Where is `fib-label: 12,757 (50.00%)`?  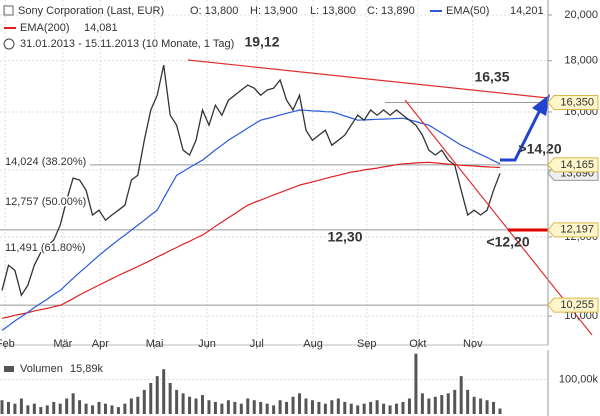
fib-label: 12,757 (50.00%) is located at coordinates (45, 202).